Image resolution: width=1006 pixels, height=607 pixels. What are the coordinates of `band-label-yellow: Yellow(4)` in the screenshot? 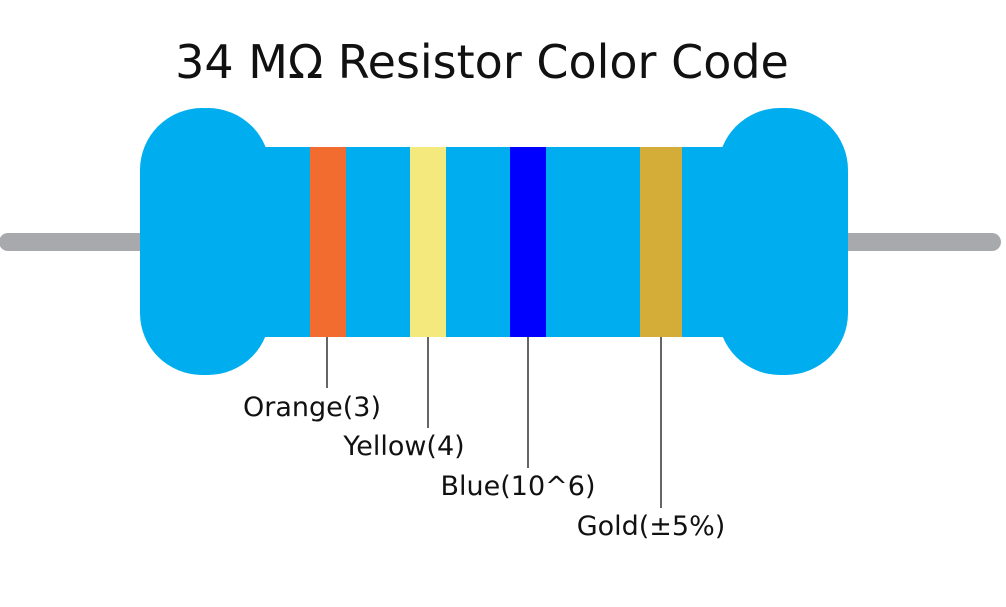 It's located at (403, 446).